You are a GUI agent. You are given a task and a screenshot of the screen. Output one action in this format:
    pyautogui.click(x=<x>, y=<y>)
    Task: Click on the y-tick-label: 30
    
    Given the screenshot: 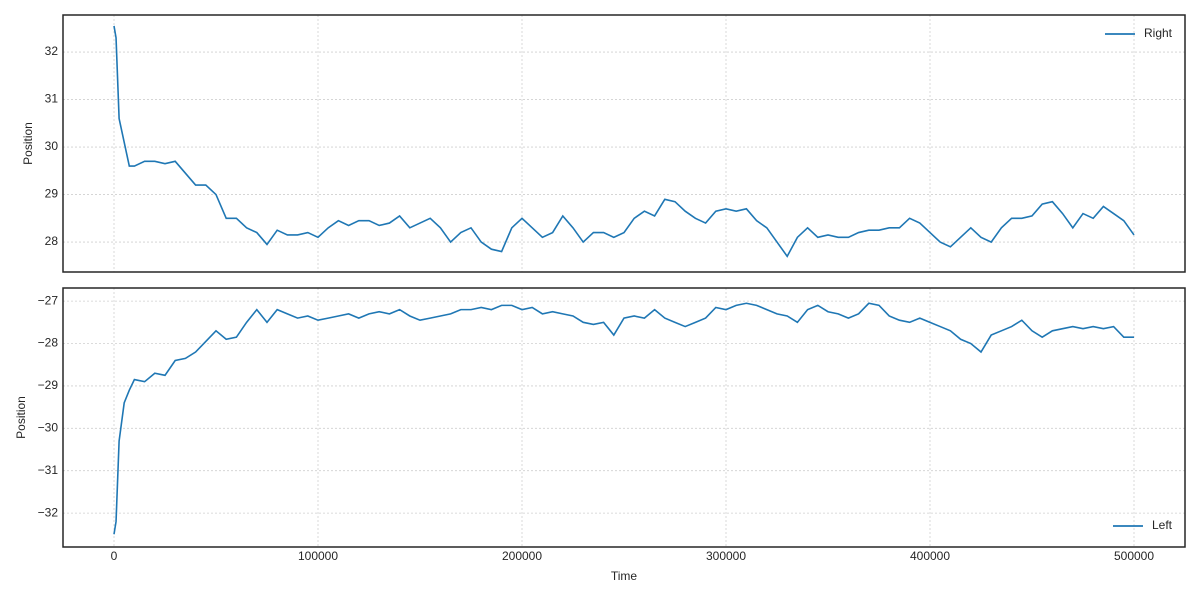 What is the action you would take?
    pyautogui.click(x=52, y=146)
    